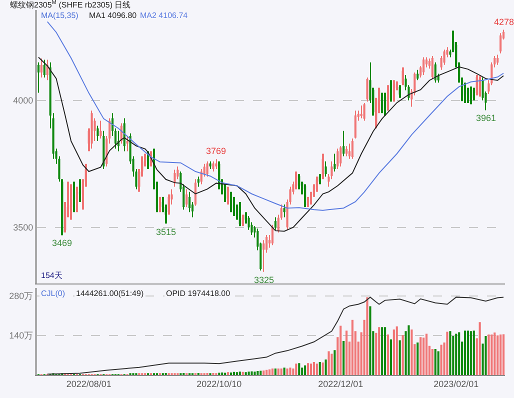 Image resolution: width=514 pixels, height=398 pixels. I want to click on annotation: MA(15,35), so click(60, 15).